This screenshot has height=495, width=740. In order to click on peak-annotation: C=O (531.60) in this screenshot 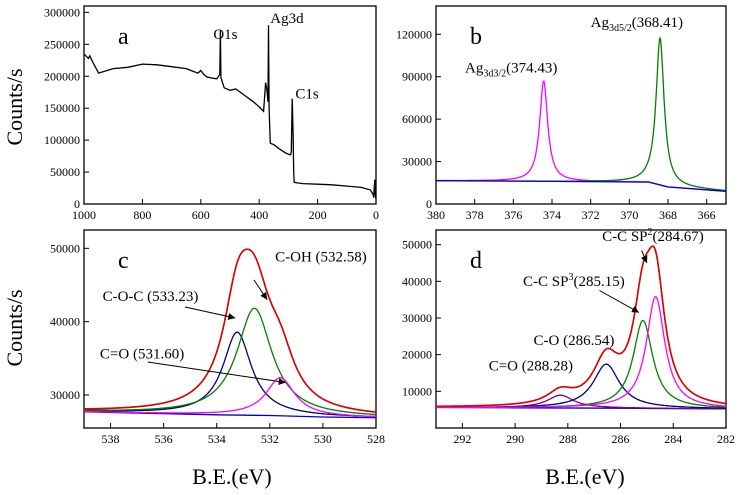, I will do `click(142, 354)`.